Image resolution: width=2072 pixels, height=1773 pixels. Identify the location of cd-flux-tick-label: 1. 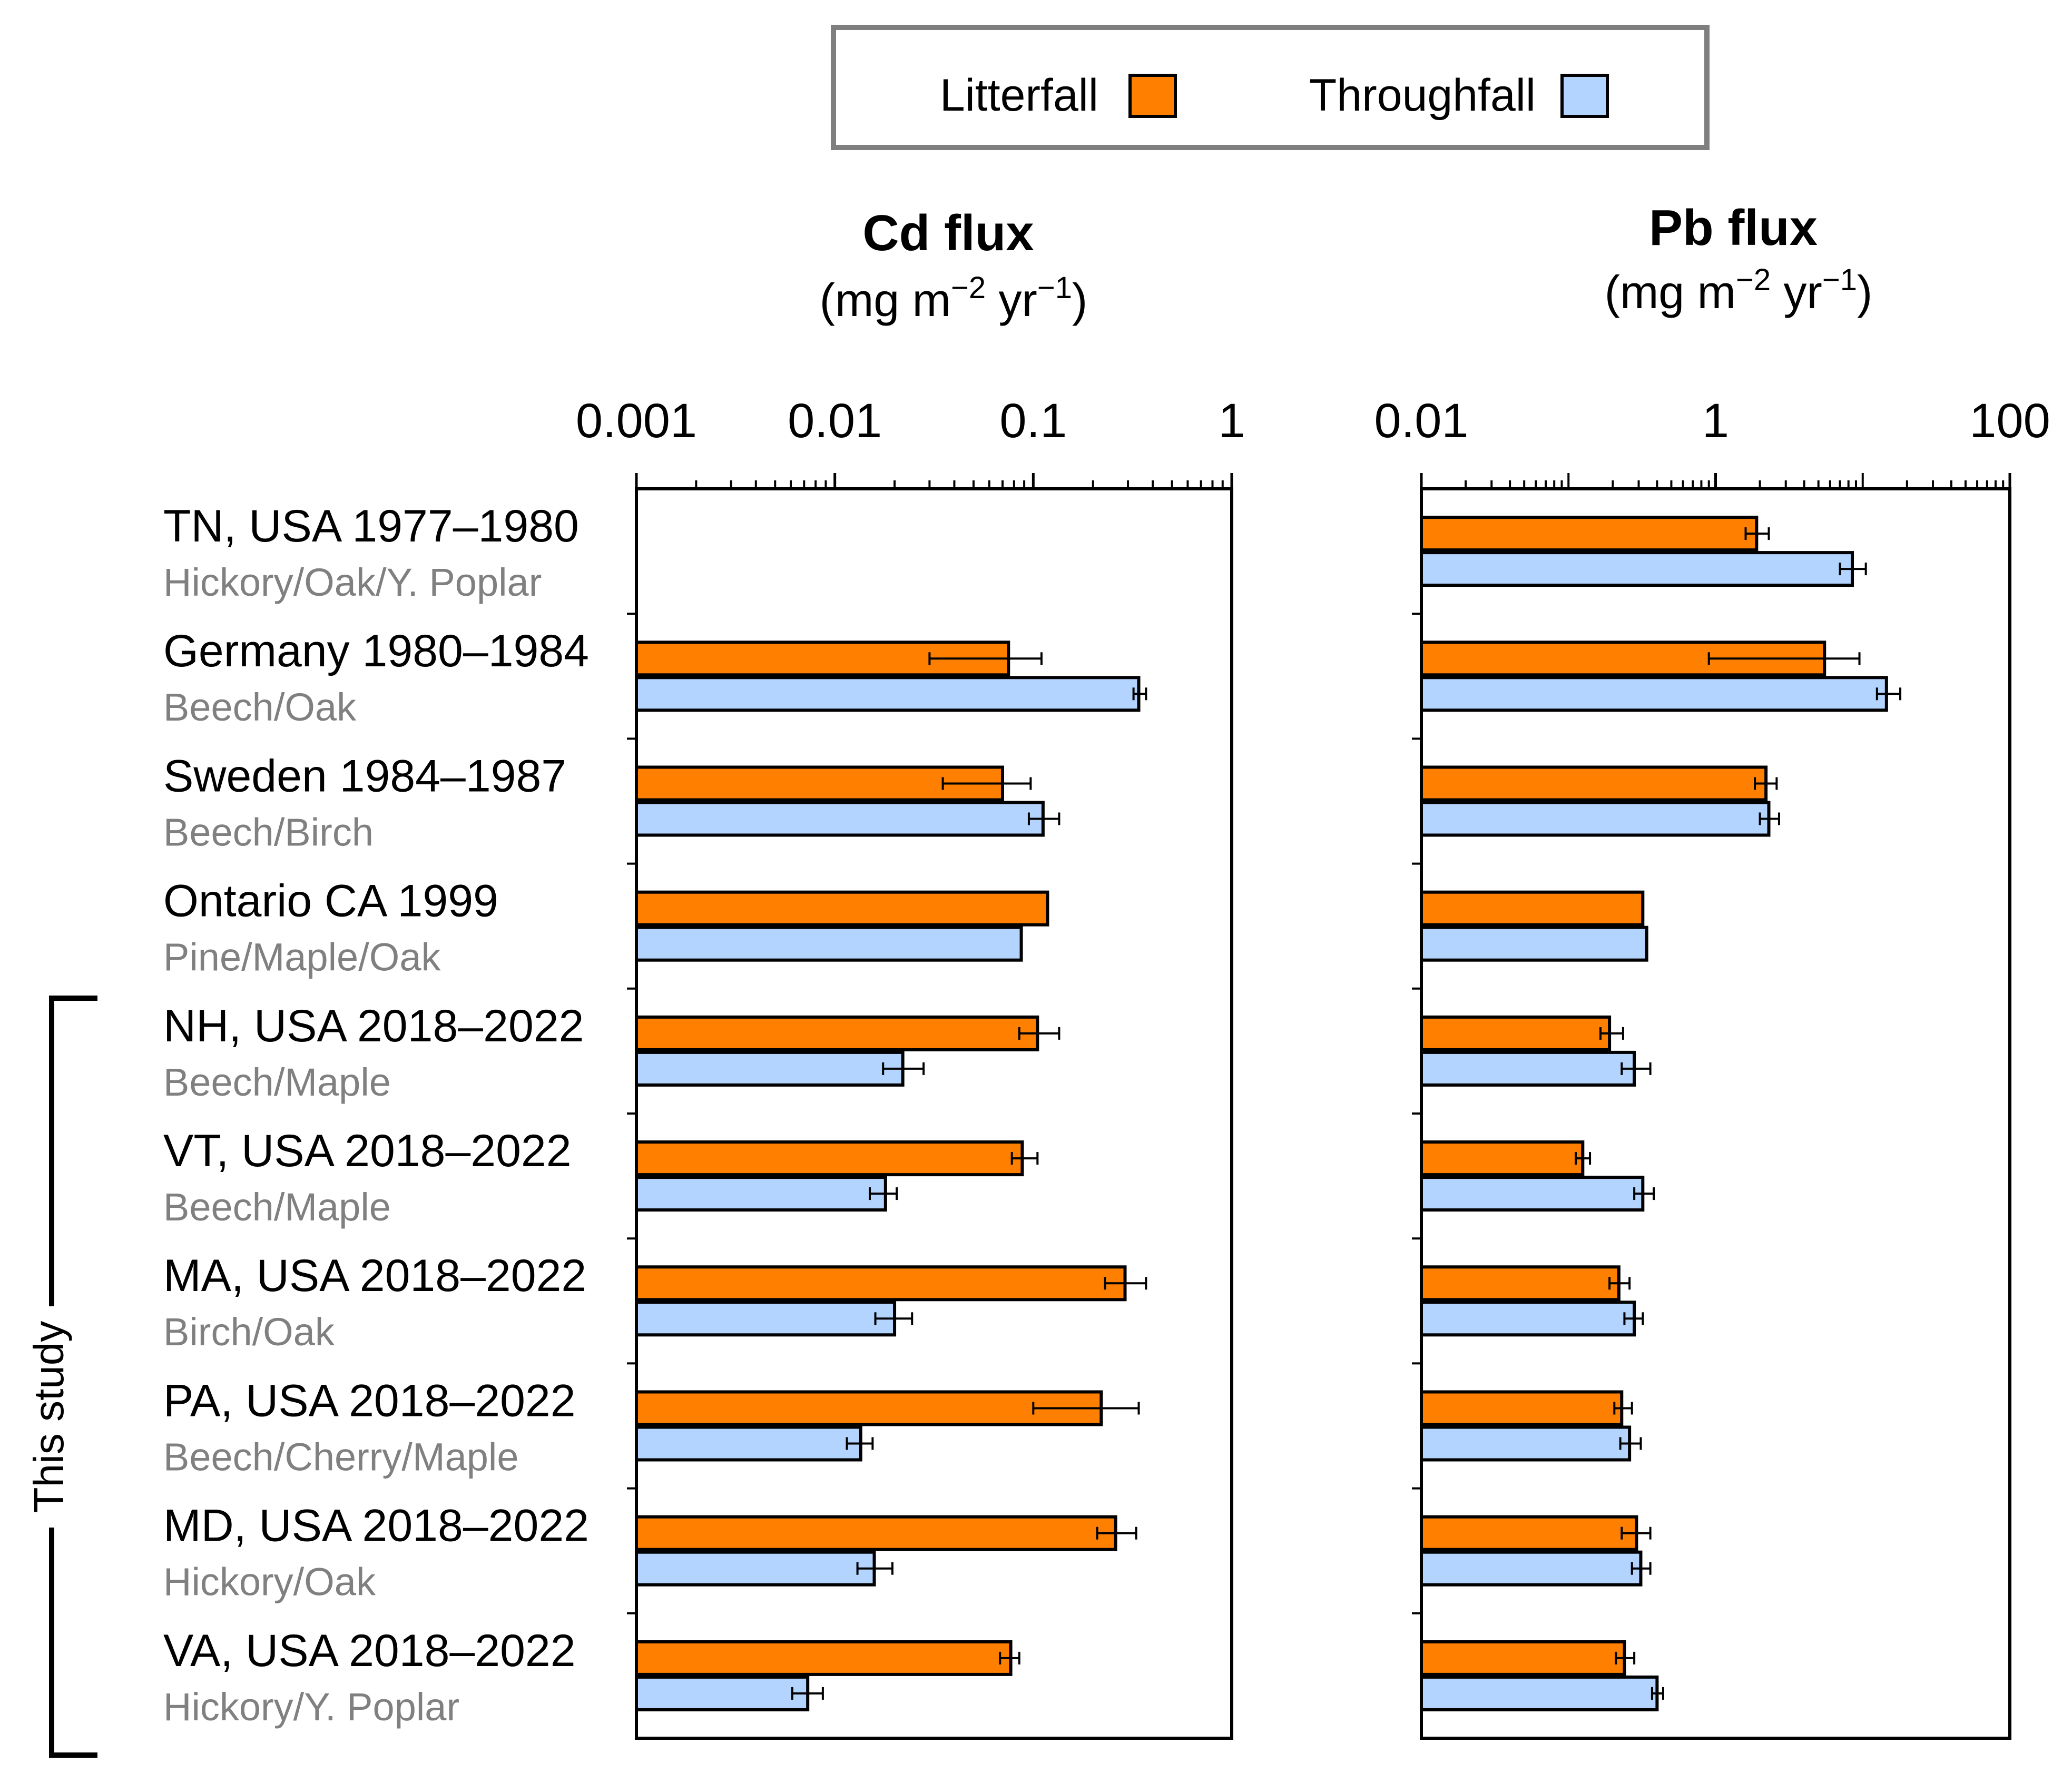
(1232, 421).